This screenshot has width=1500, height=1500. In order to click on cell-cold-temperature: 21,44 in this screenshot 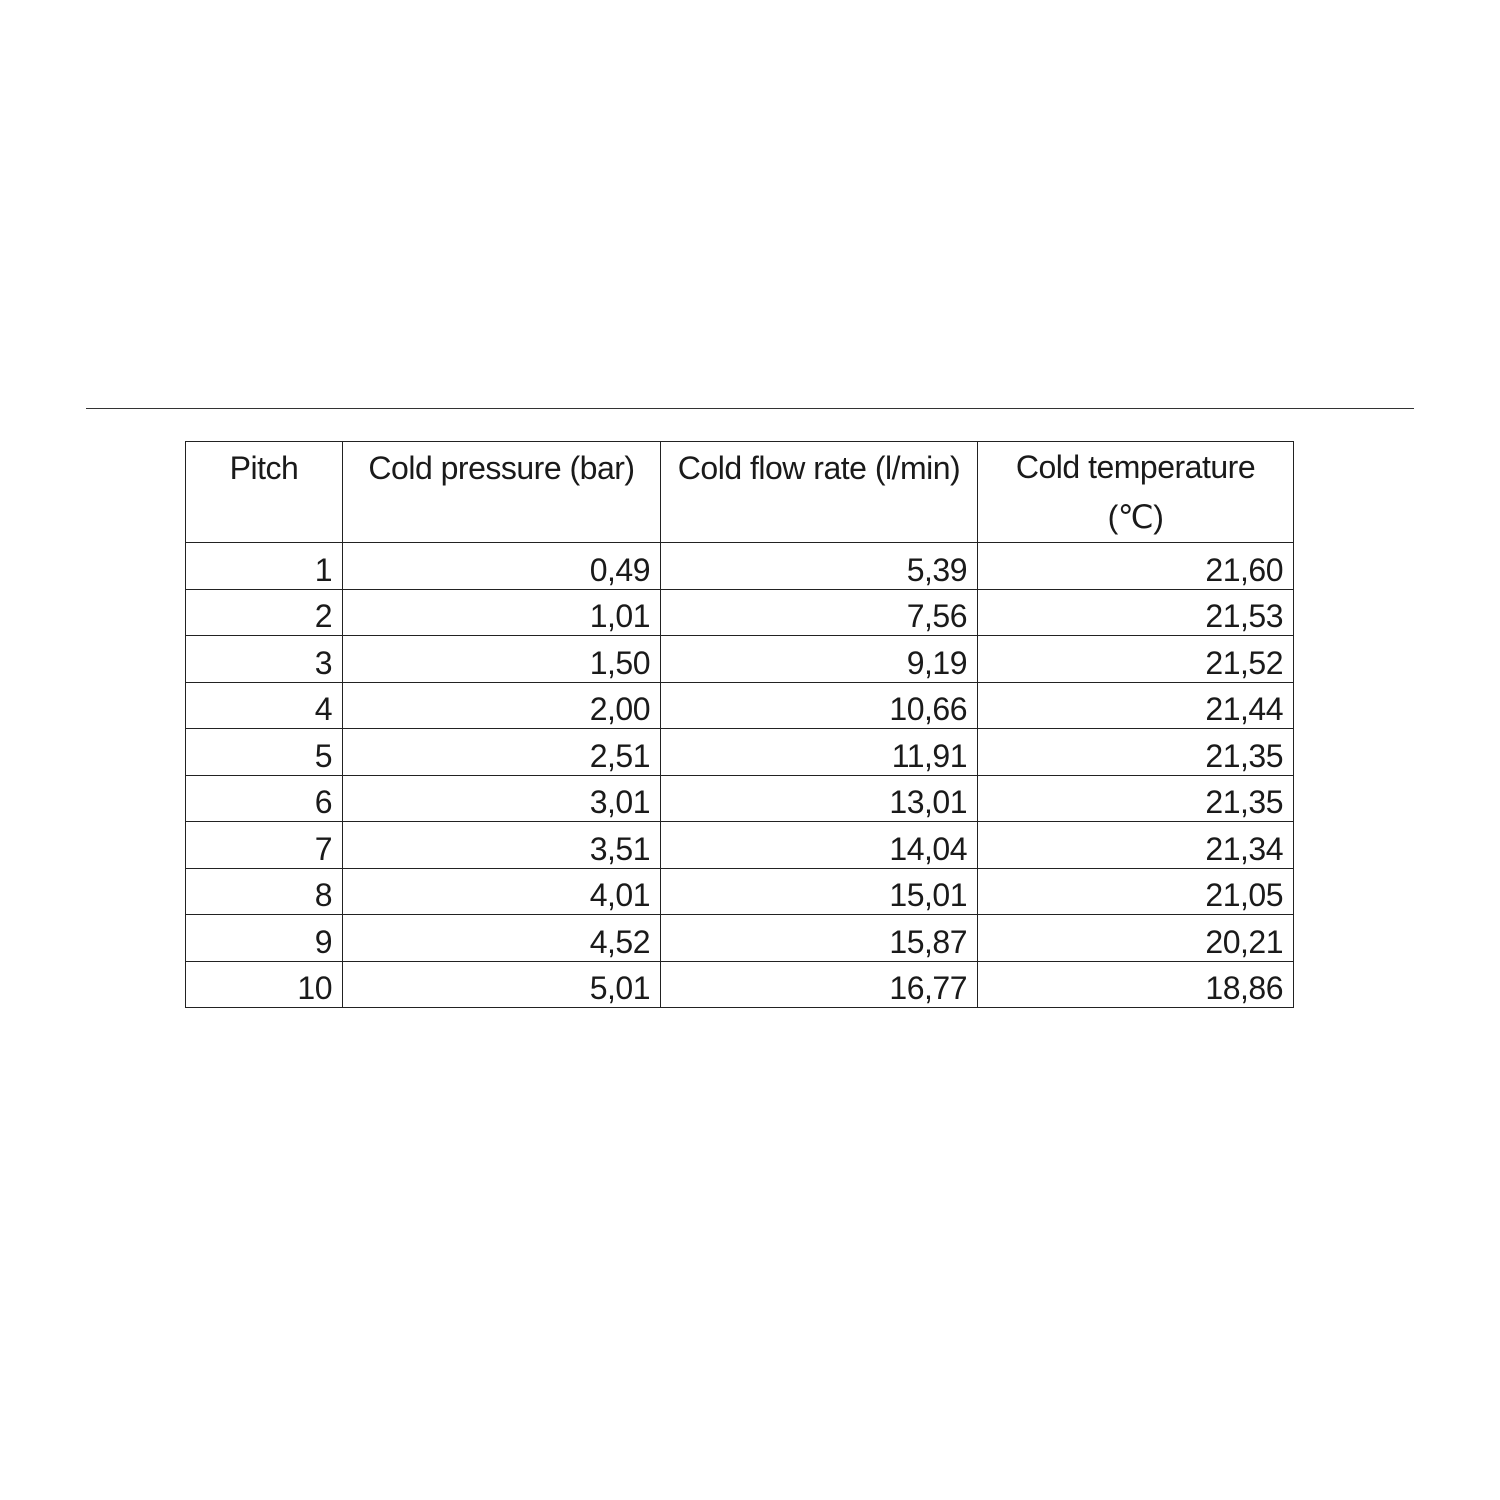, I will do `click(1135, 705)`.